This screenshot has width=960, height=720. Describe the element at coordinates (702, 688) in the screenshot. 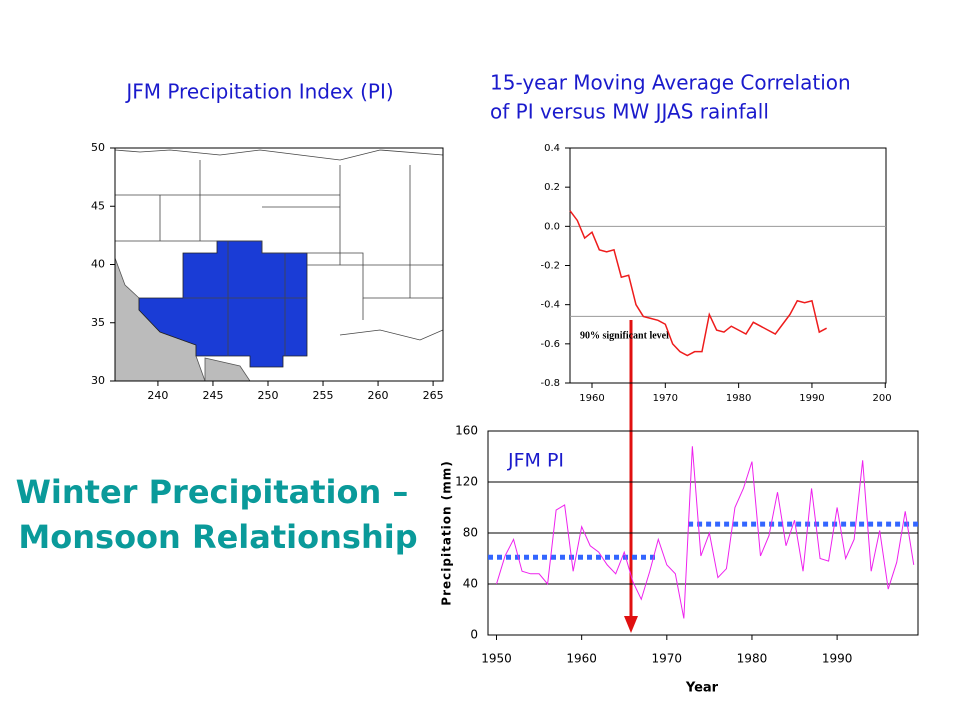

I see `x-axis-label: Year` at that location.